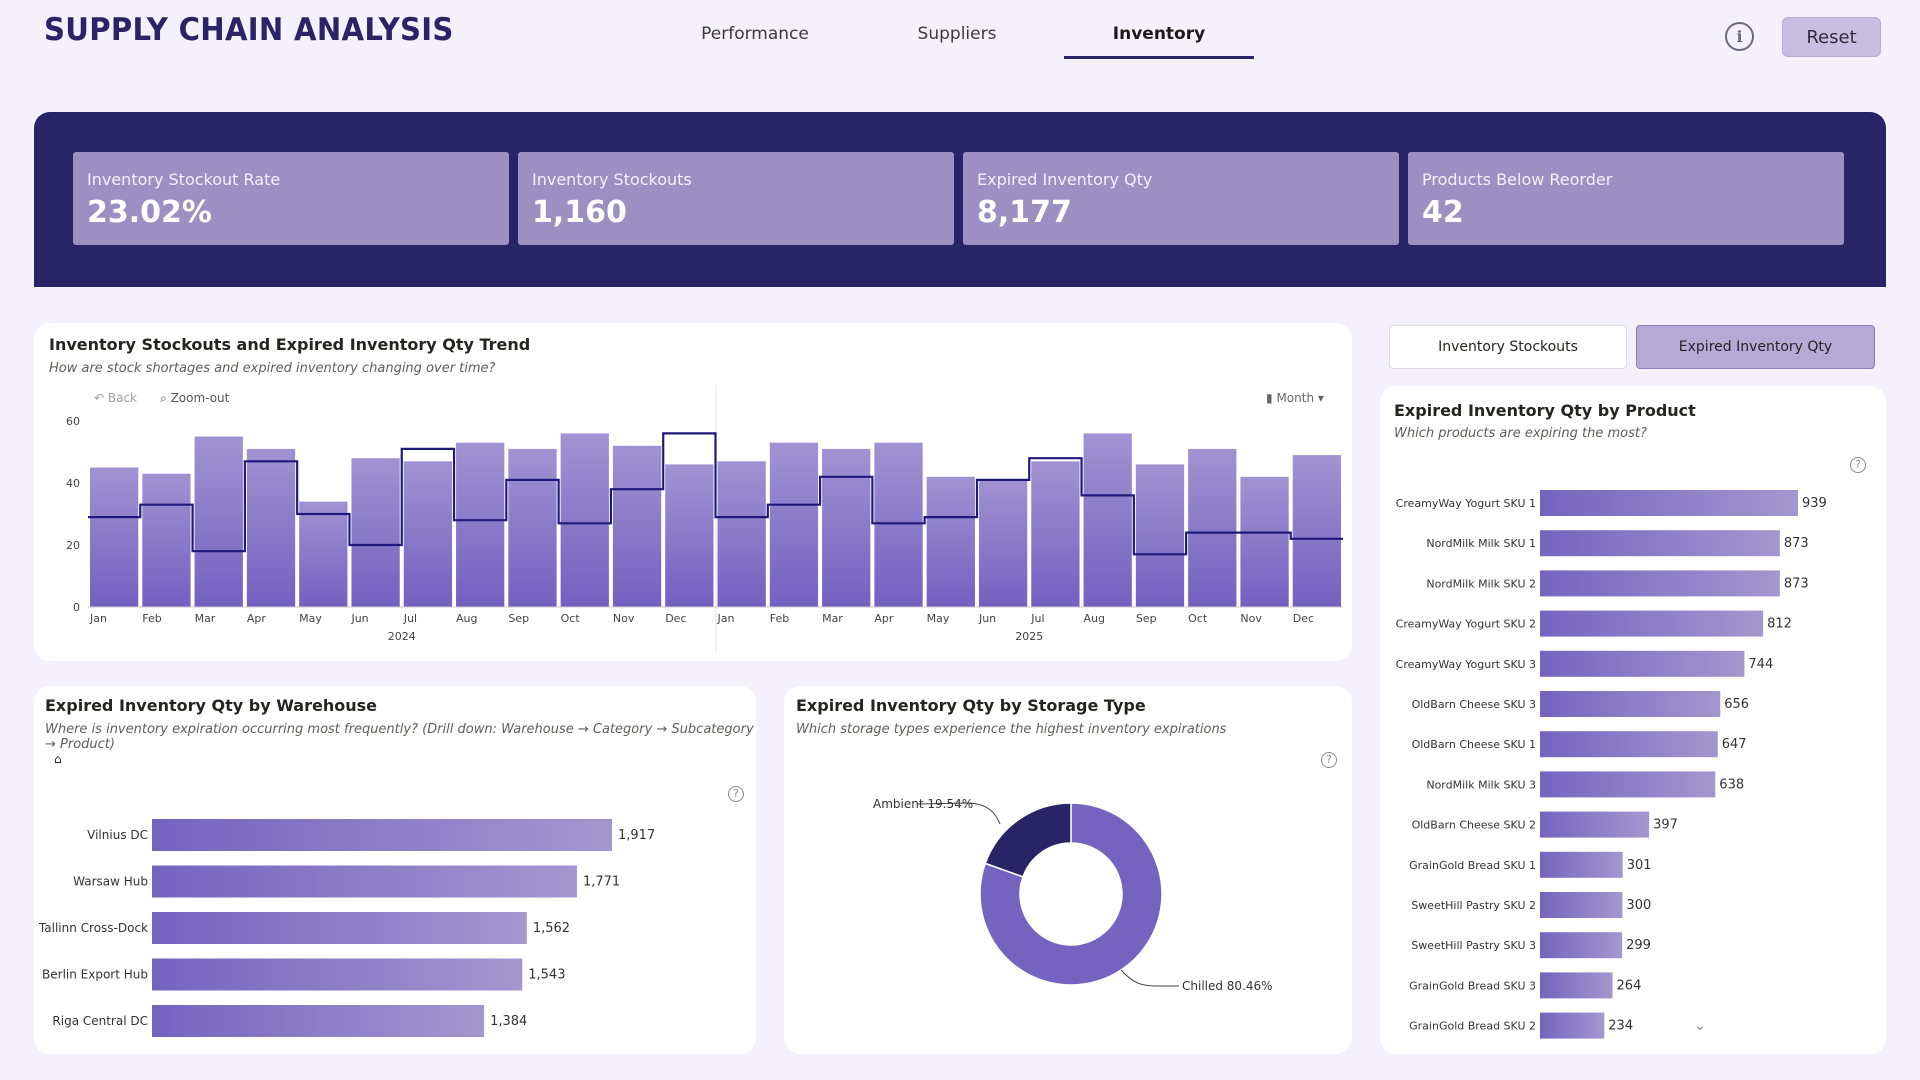 The width and height of the screenshot is (1920, 1080). What do you see at coordinates (1731, 784) in the screenshot?
I see `product-data-label: 638` at bounding box center [1731, 784].